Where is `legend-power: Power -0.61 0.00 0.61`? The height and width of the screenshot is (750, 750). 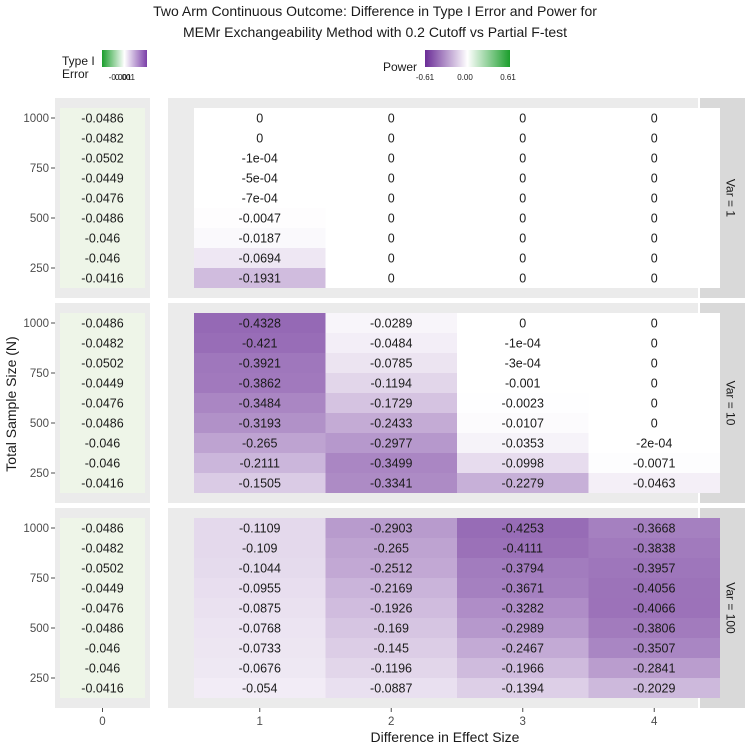 legend-power: Power -0.61 0.00 0.61 is located at coordinates (449, 66).